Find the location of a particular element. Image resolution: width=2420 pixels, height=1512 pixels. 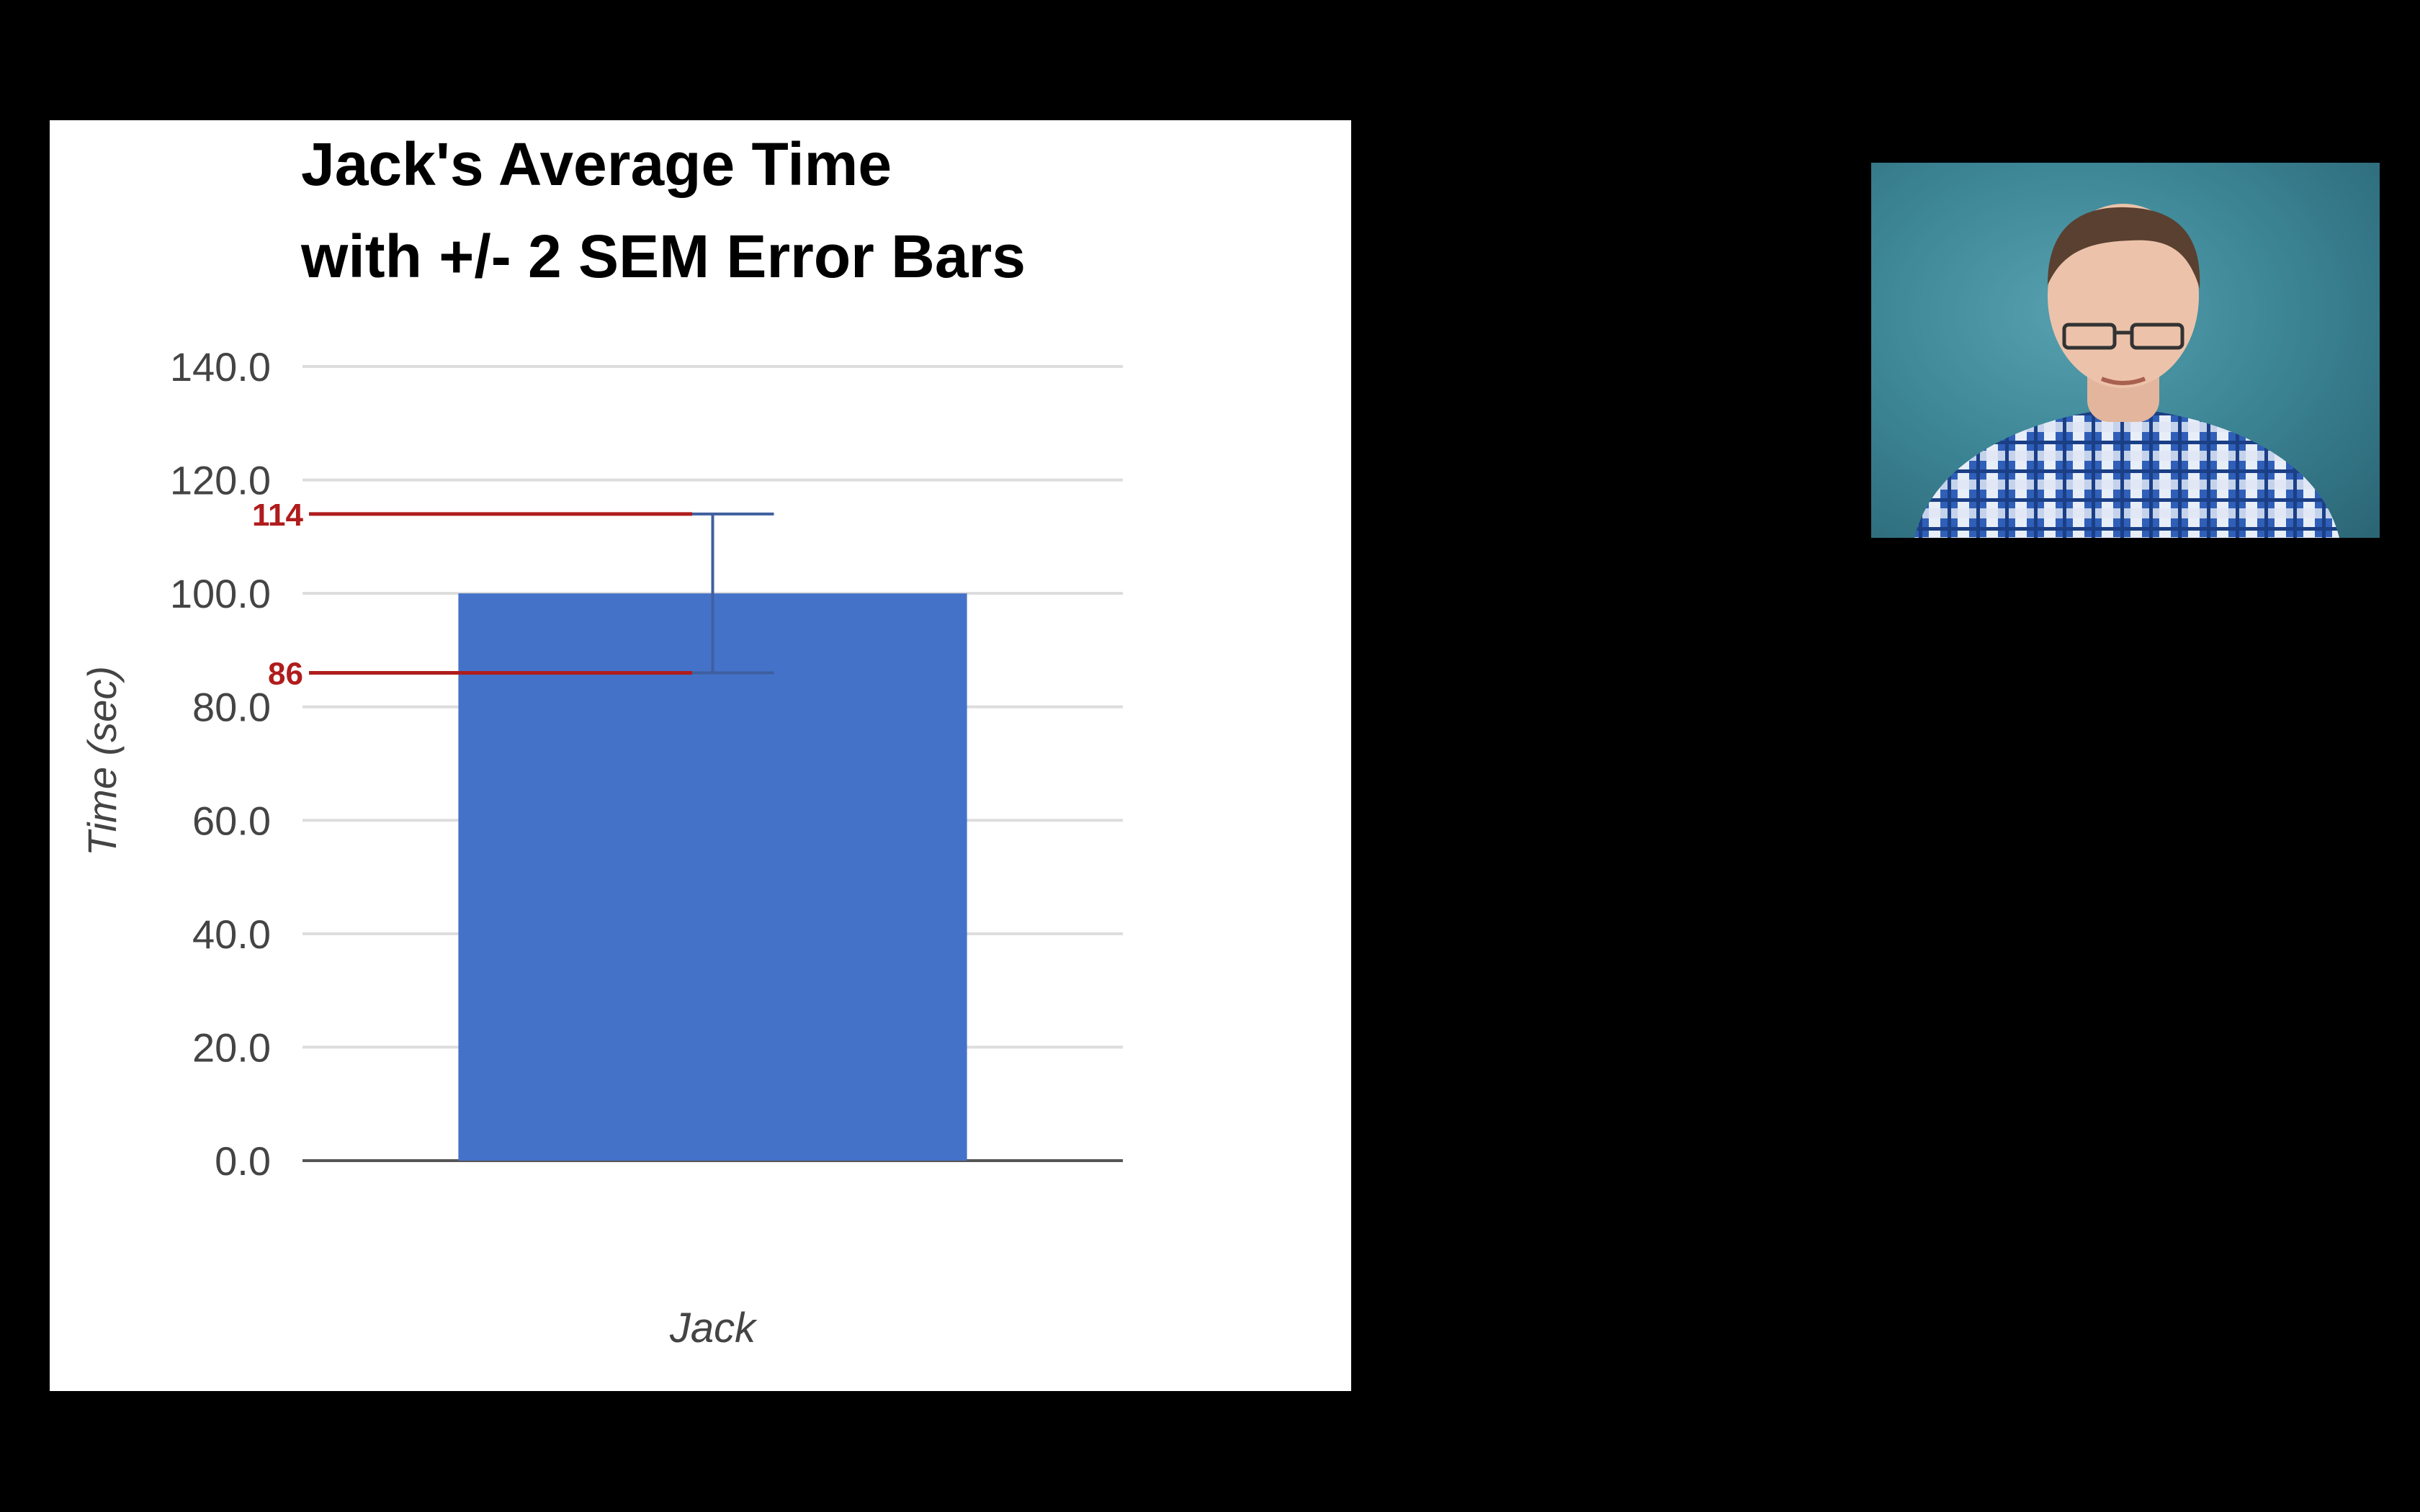

y-tick-label: 120.0 is located at coordinates (220, 480).